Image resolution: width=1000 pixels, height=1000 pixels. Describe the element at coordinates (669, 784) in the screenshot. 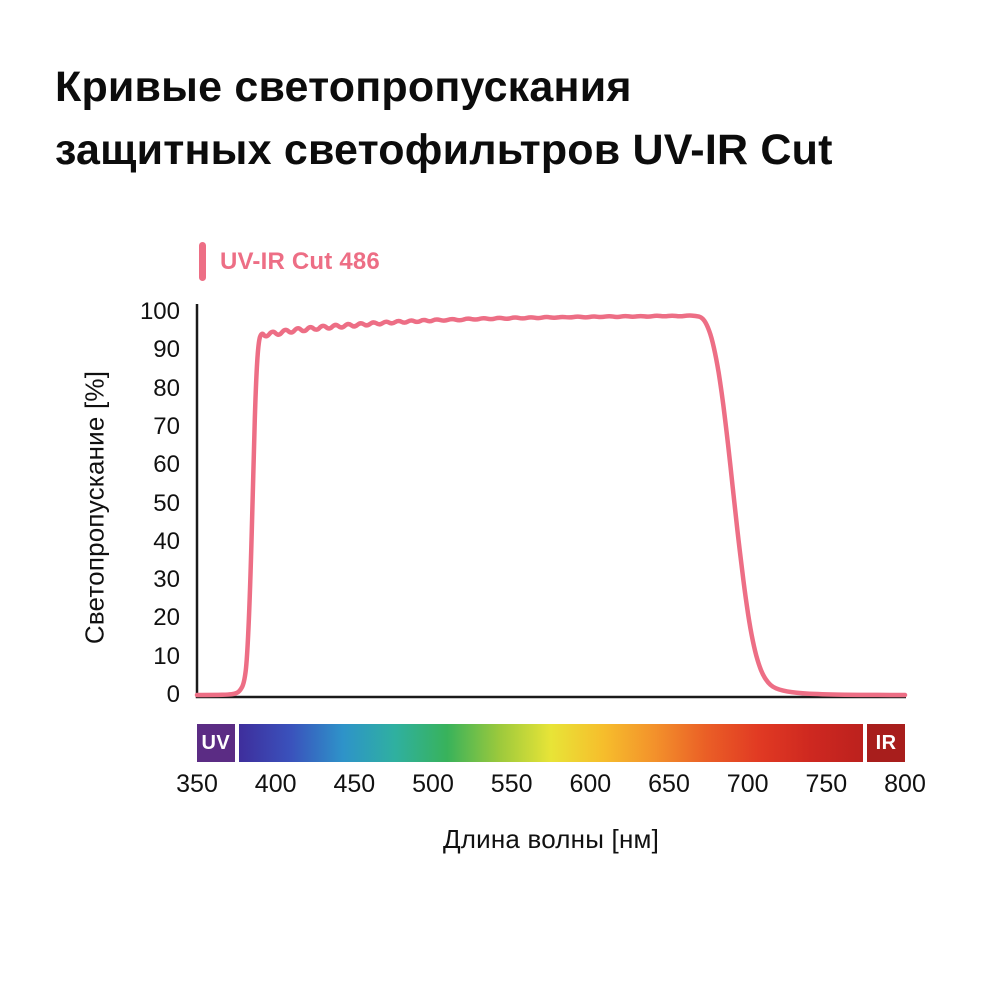

I see `x-tick-label: 650` at that location.